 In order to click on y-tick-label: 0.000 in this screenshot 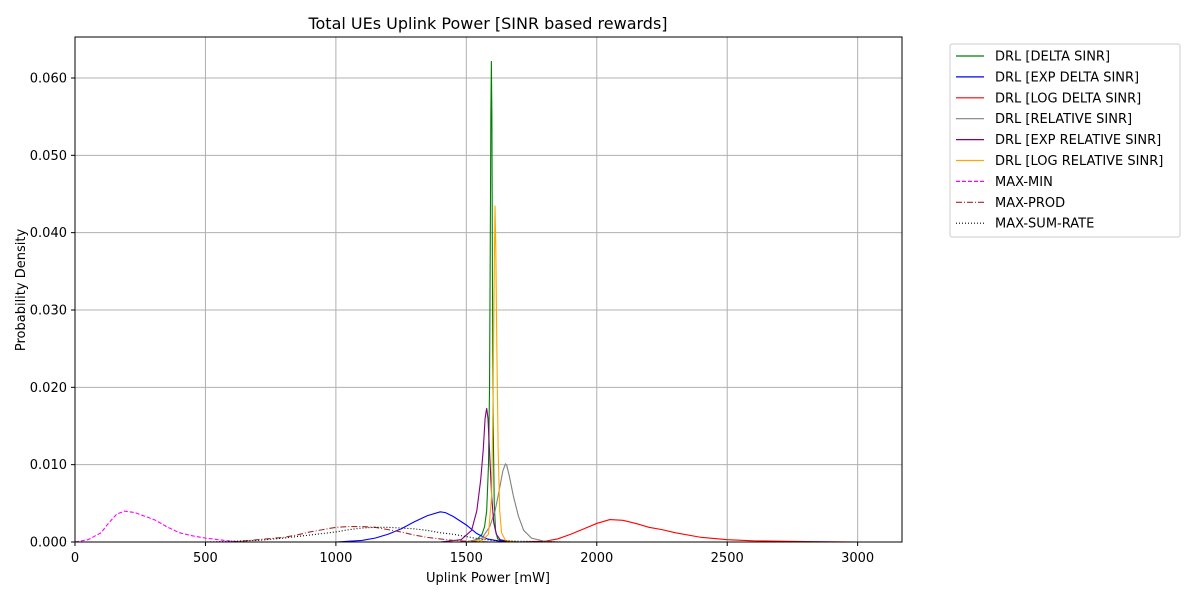, I will do `click(48, 543)`.